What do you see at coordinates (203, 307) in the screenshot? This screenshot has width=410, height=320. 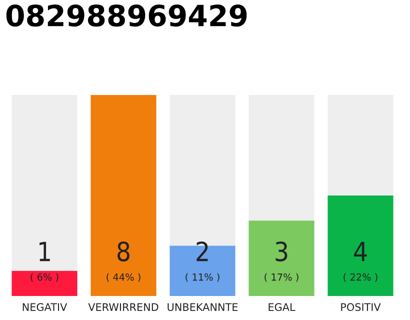 I see `x-tick-label: UNBEKANNTE` at bounding box center [203, 307].